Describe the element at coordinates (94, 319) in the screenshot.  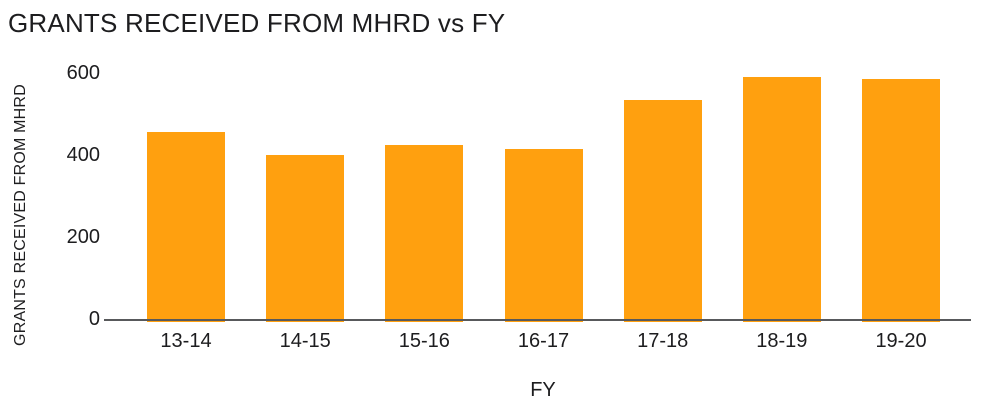
I see `y-tick-label: 0` at that location.